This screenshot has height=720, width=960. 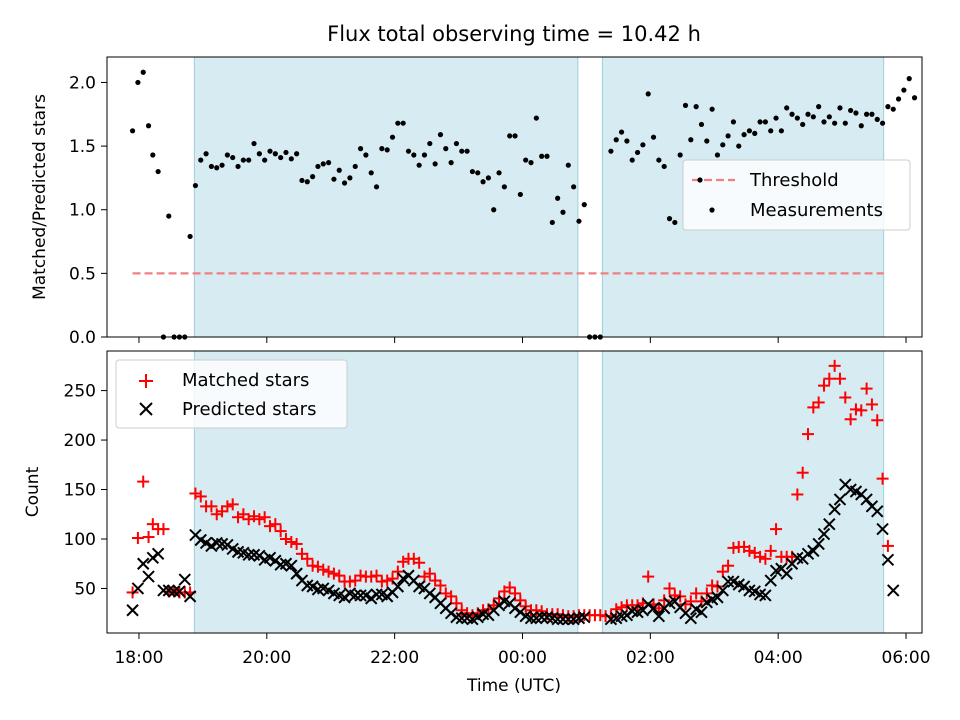 I want to click on bottom-y-tick-label-4: 250, so click(x=80, y=392).